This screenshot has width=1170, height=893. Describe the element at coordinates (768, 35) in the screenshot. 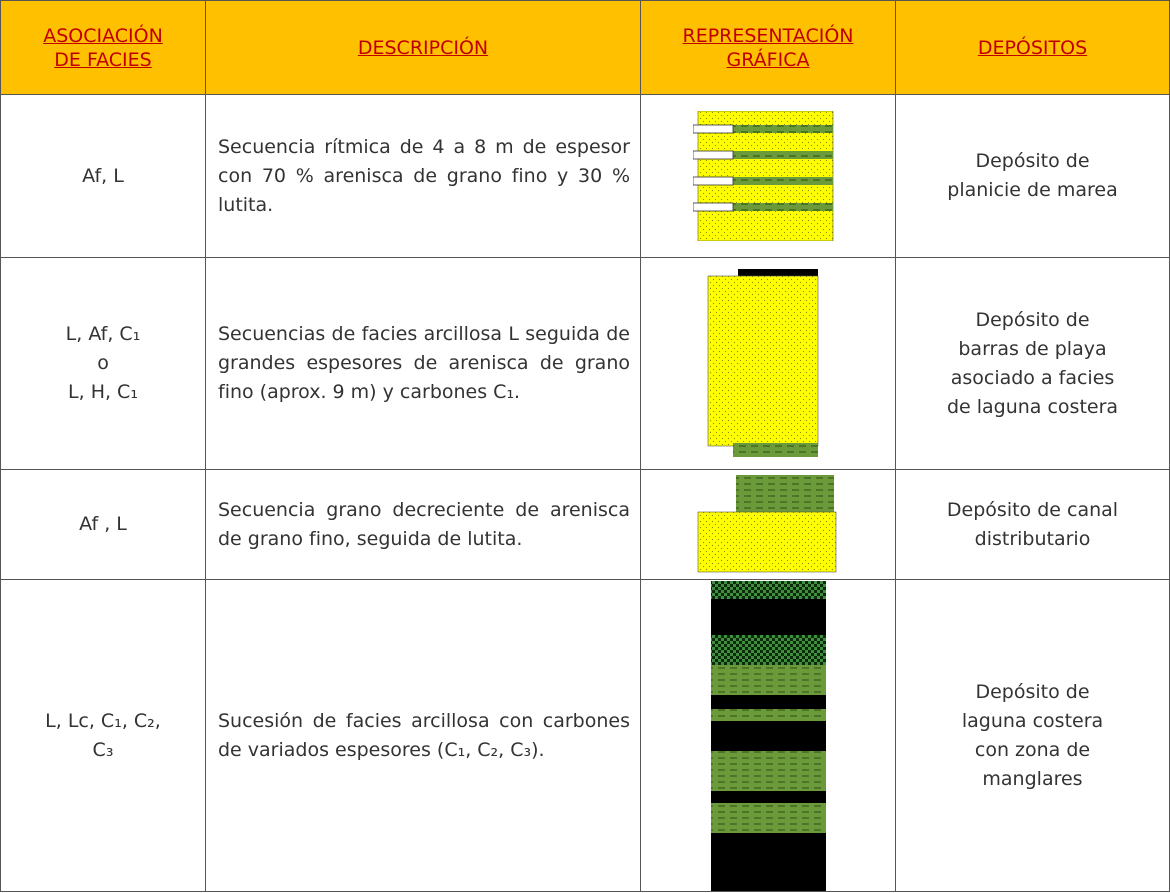

I see `header-text: REPRESENTACIÓN` at that location.